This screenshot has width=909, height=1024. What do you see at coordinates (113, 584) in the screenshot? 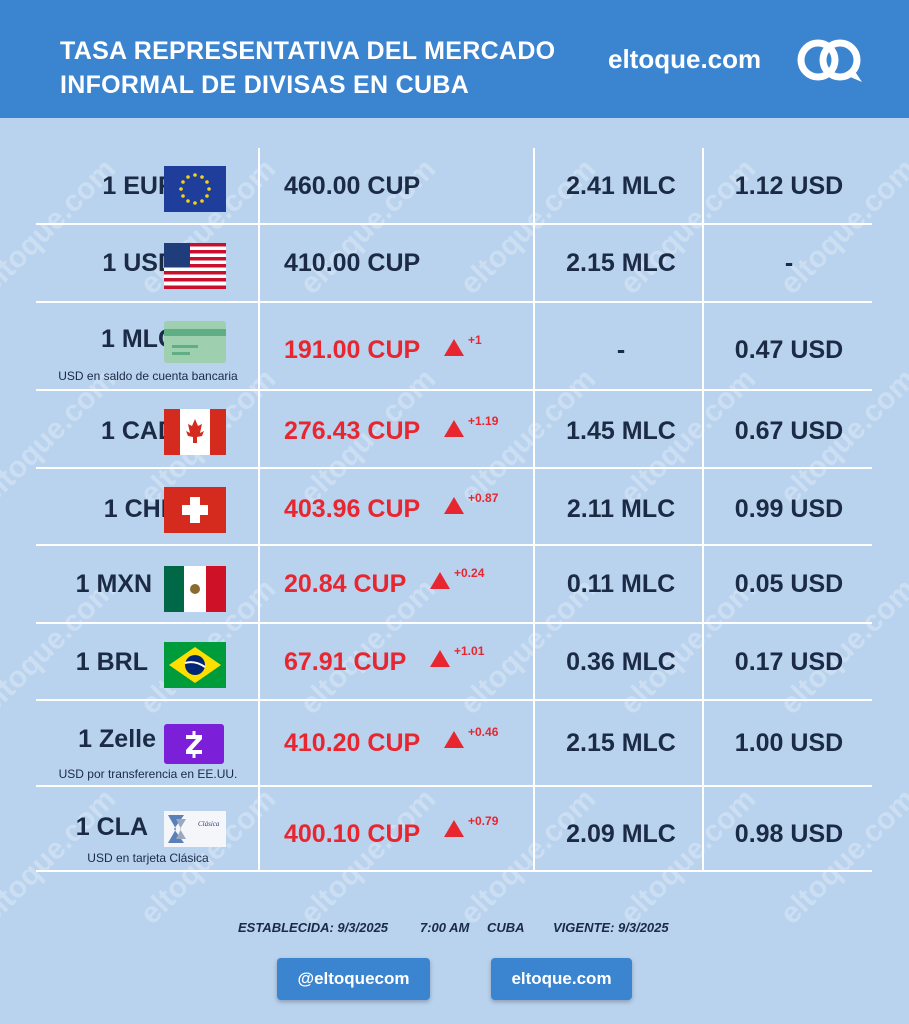
I see `currency-label: 1 MXN` at bounding box center [113, 584].